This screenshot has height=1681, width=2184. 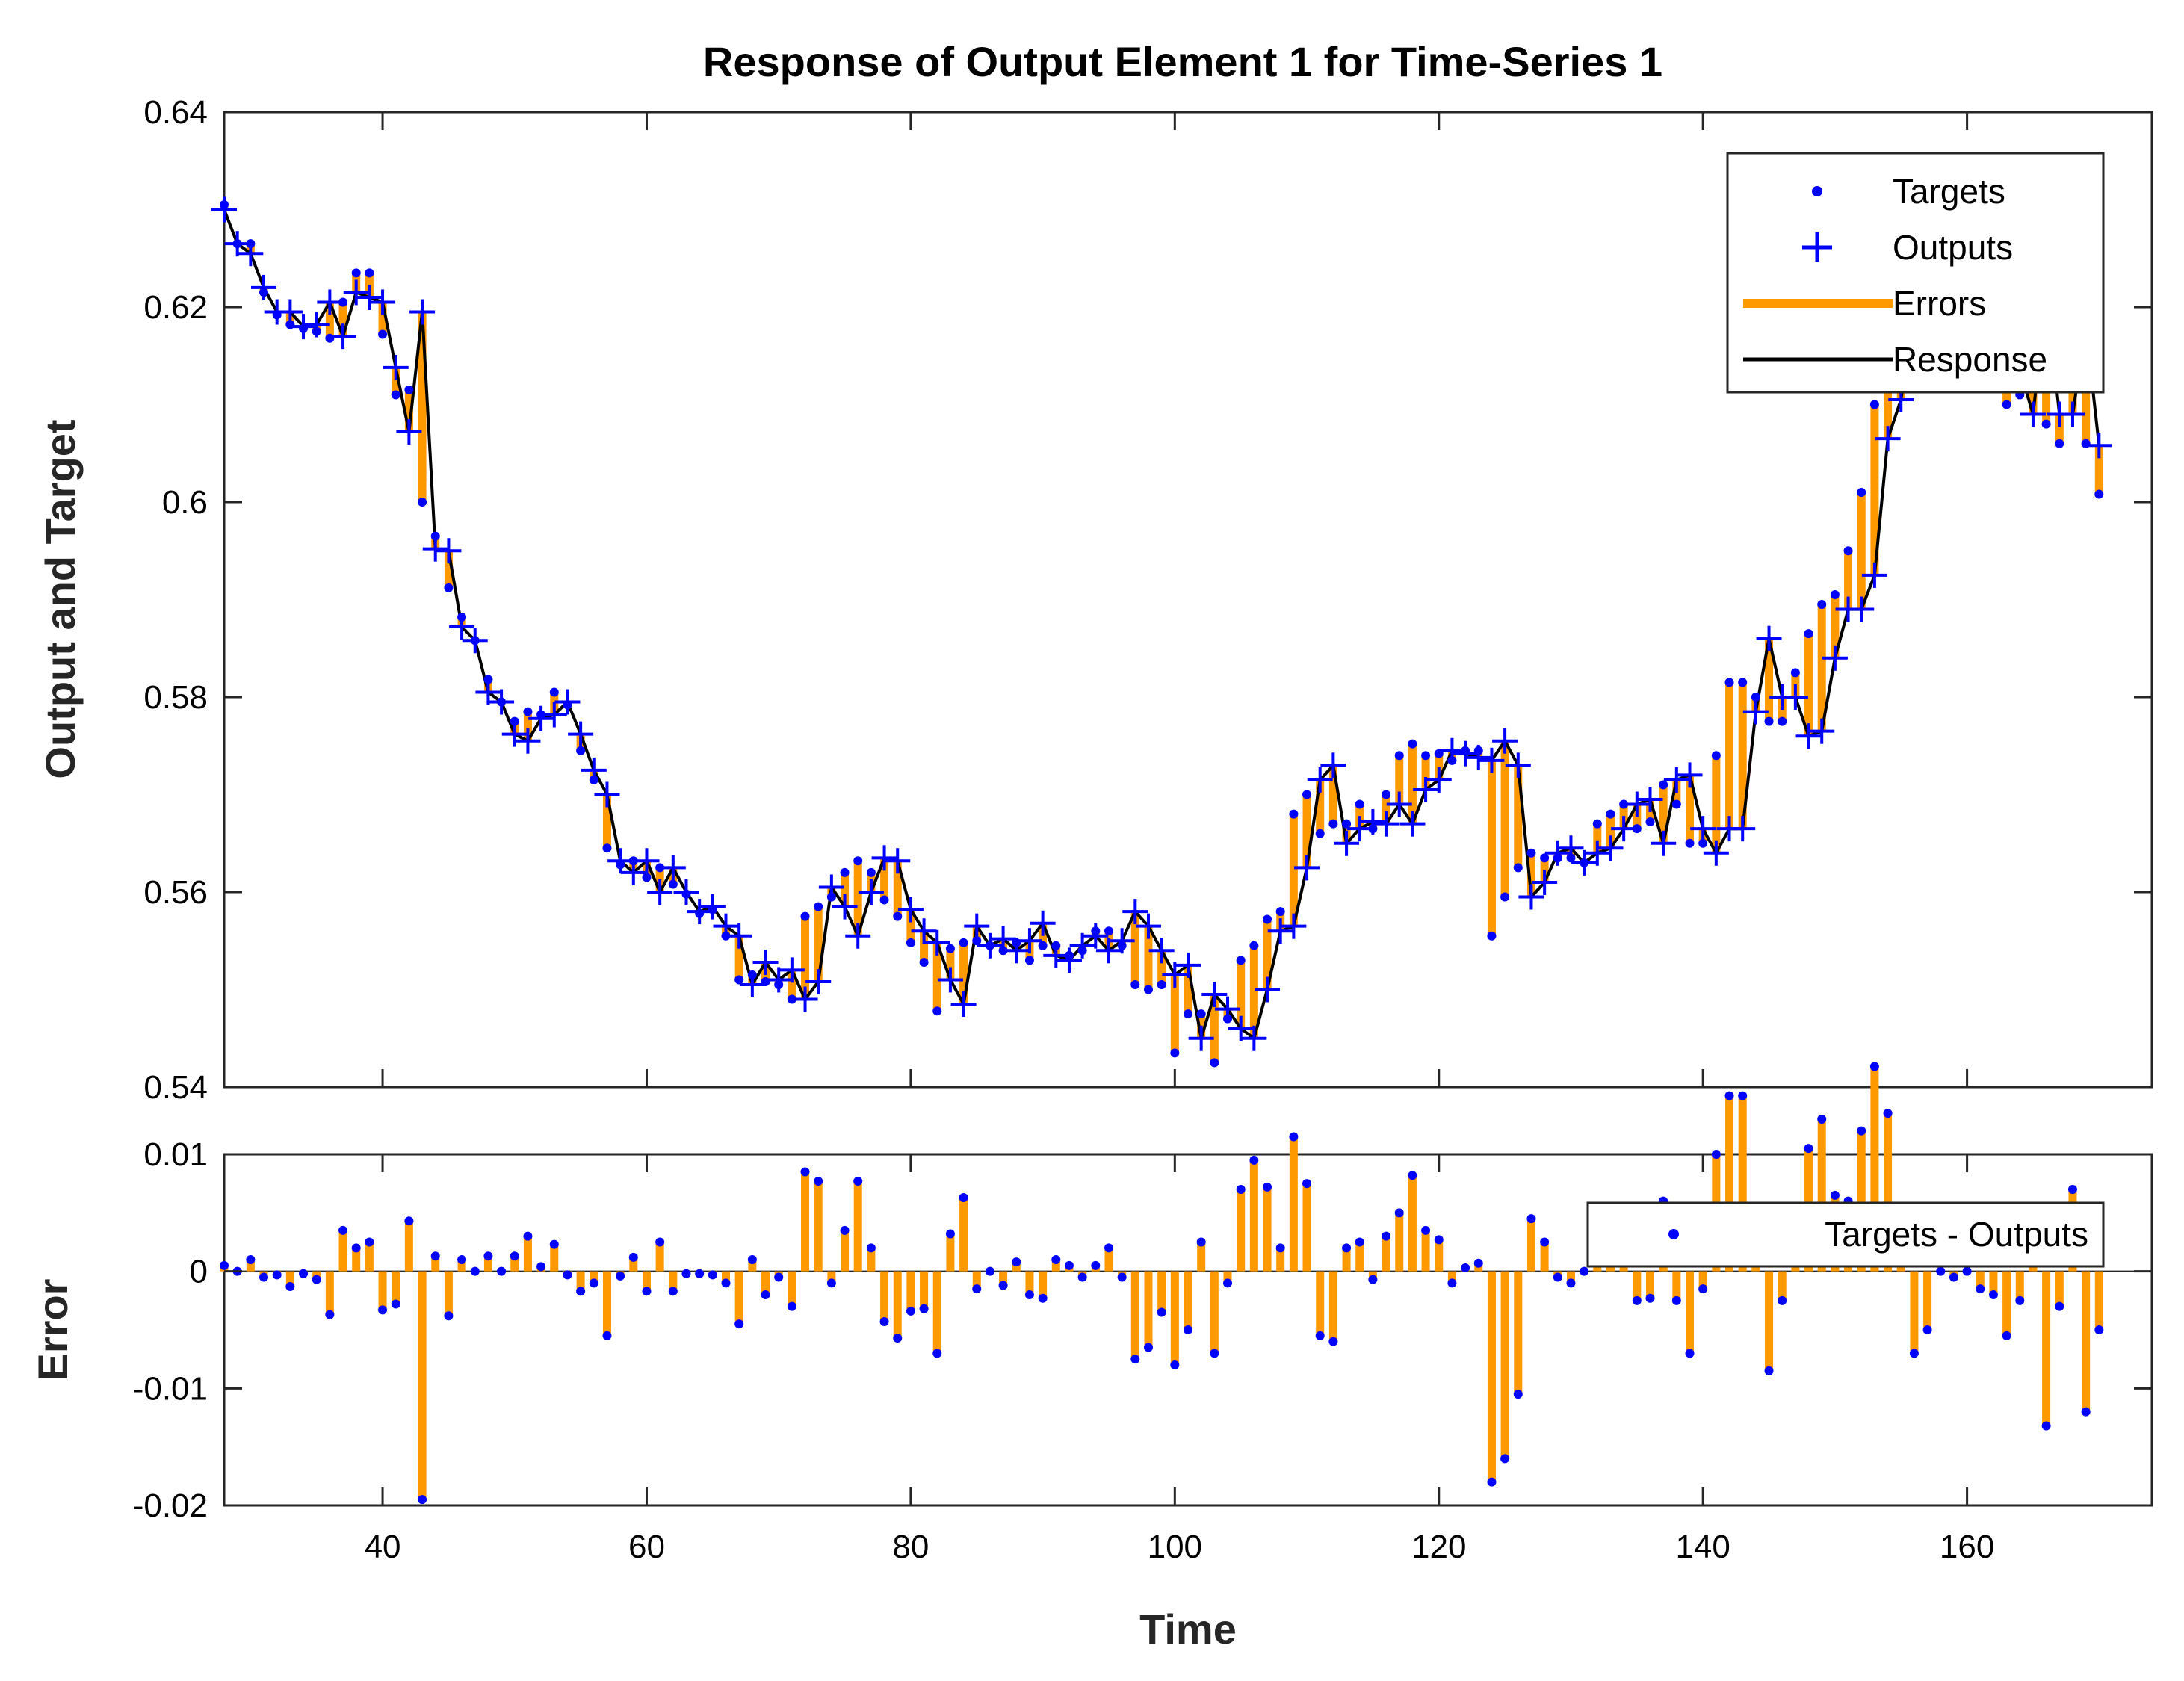 I want to click on top-y-tick-label: 0.56, so click(x=175, y=892).